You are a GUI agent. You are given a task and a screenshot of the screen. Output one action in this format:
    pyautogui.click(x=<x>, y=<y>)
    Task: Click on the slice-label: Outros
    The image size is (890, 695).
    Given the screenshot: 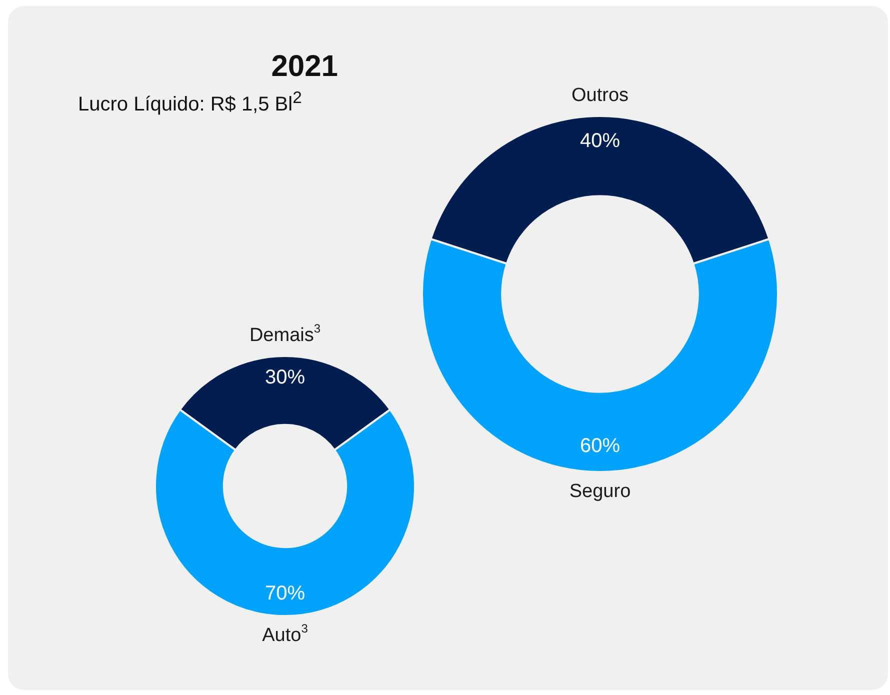 What is the action you would take?
    pyautogui.click(x=600, y=95)
    